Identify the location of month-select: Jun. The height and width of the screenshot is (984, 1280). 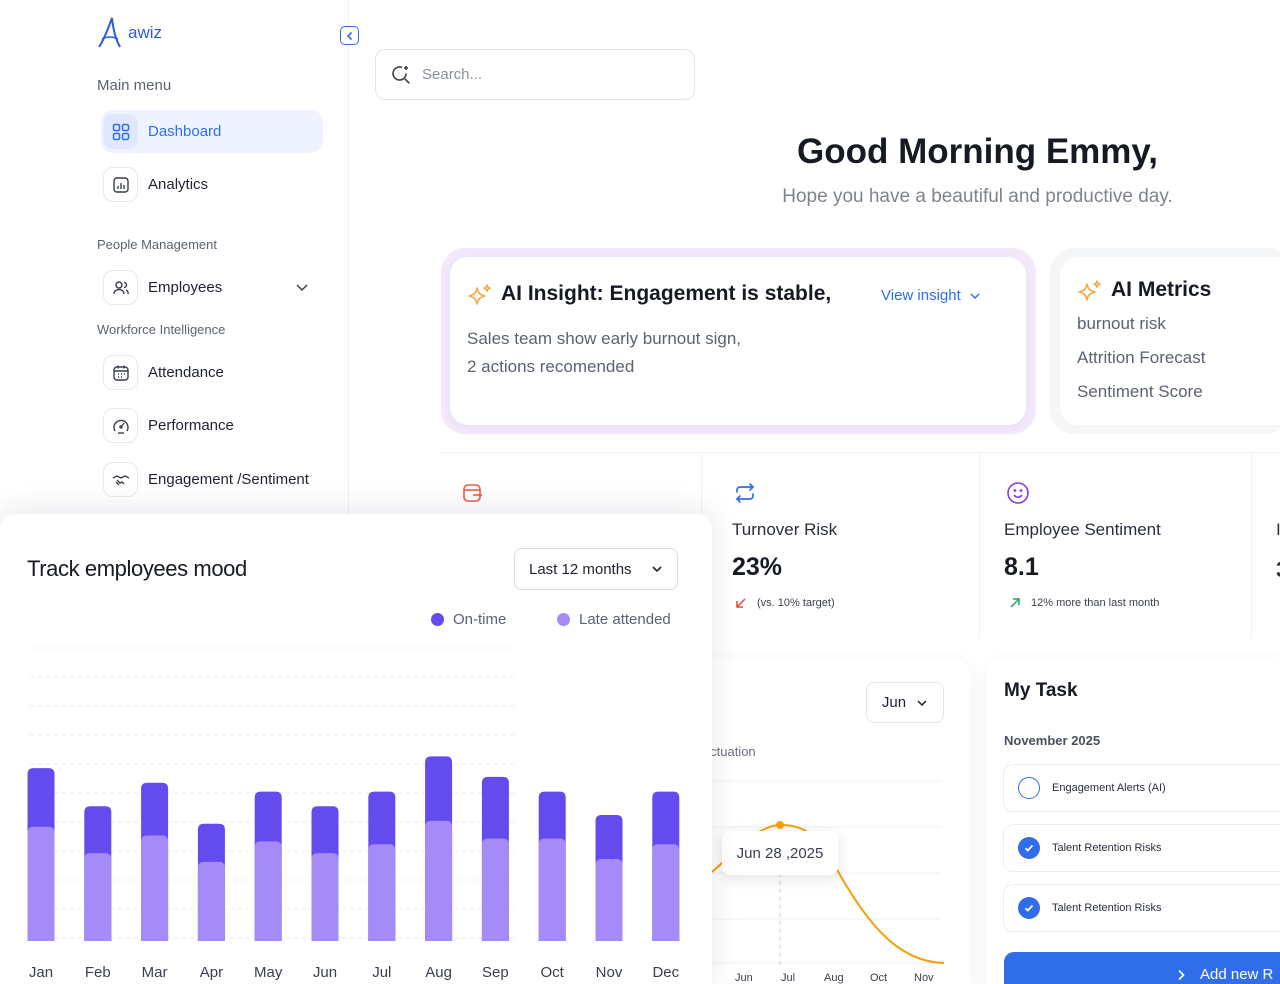
(905, 702).